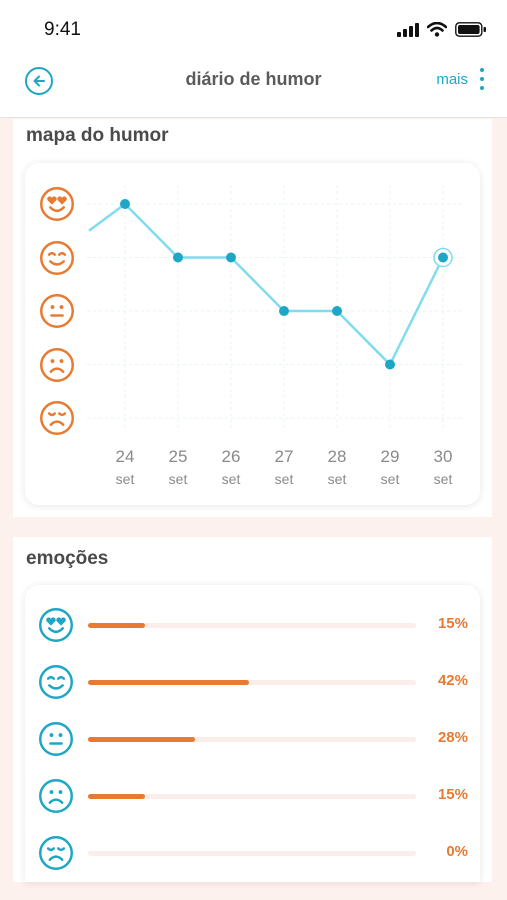  I want to click on more-button: mais, so click(452, 79).